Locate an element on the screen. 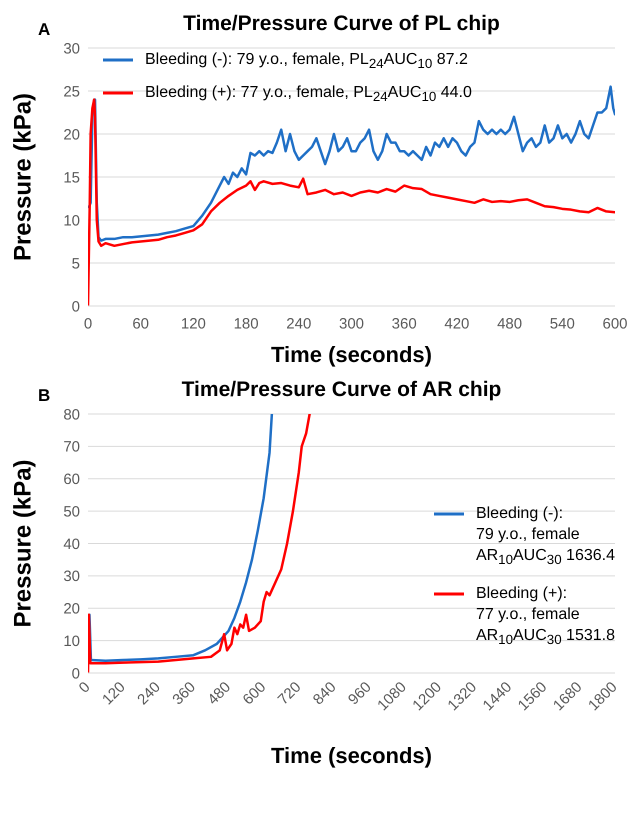  line-series is located at coordinates (199, 543).